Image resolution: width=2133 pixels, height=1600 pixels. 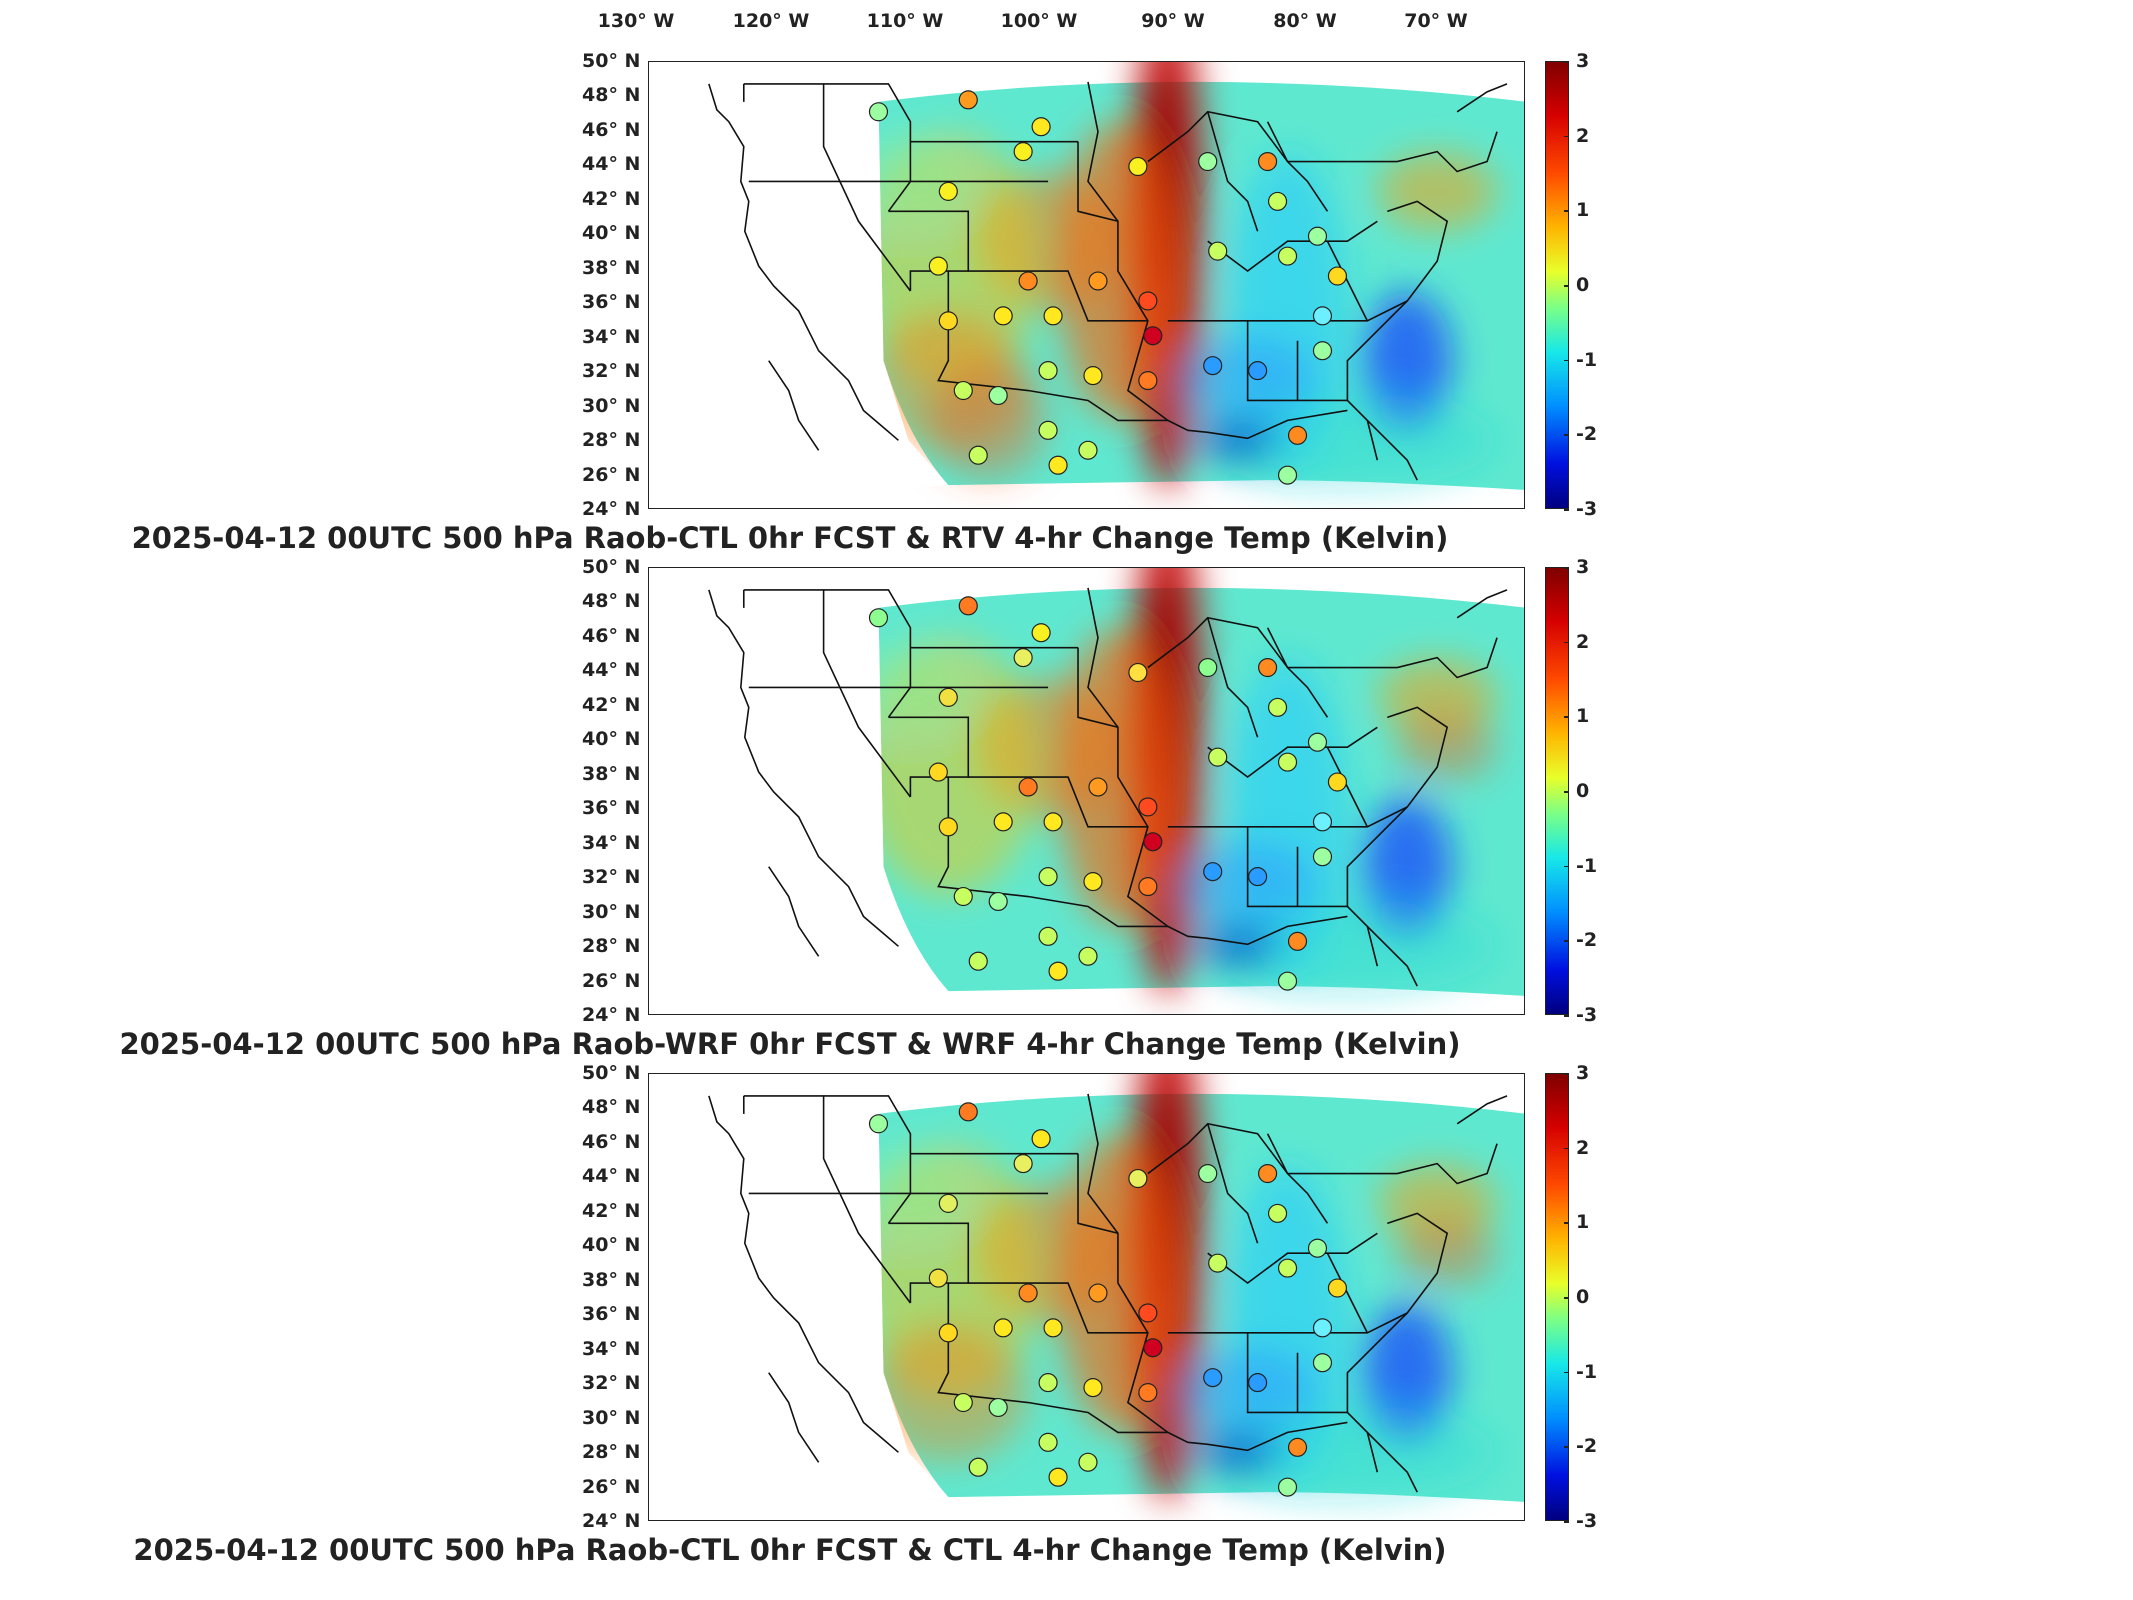 What do you see at coordinates (611, 1279) in the screenshot?
I see `latitude-label: 38° N` at bounding box center [611, 1279].